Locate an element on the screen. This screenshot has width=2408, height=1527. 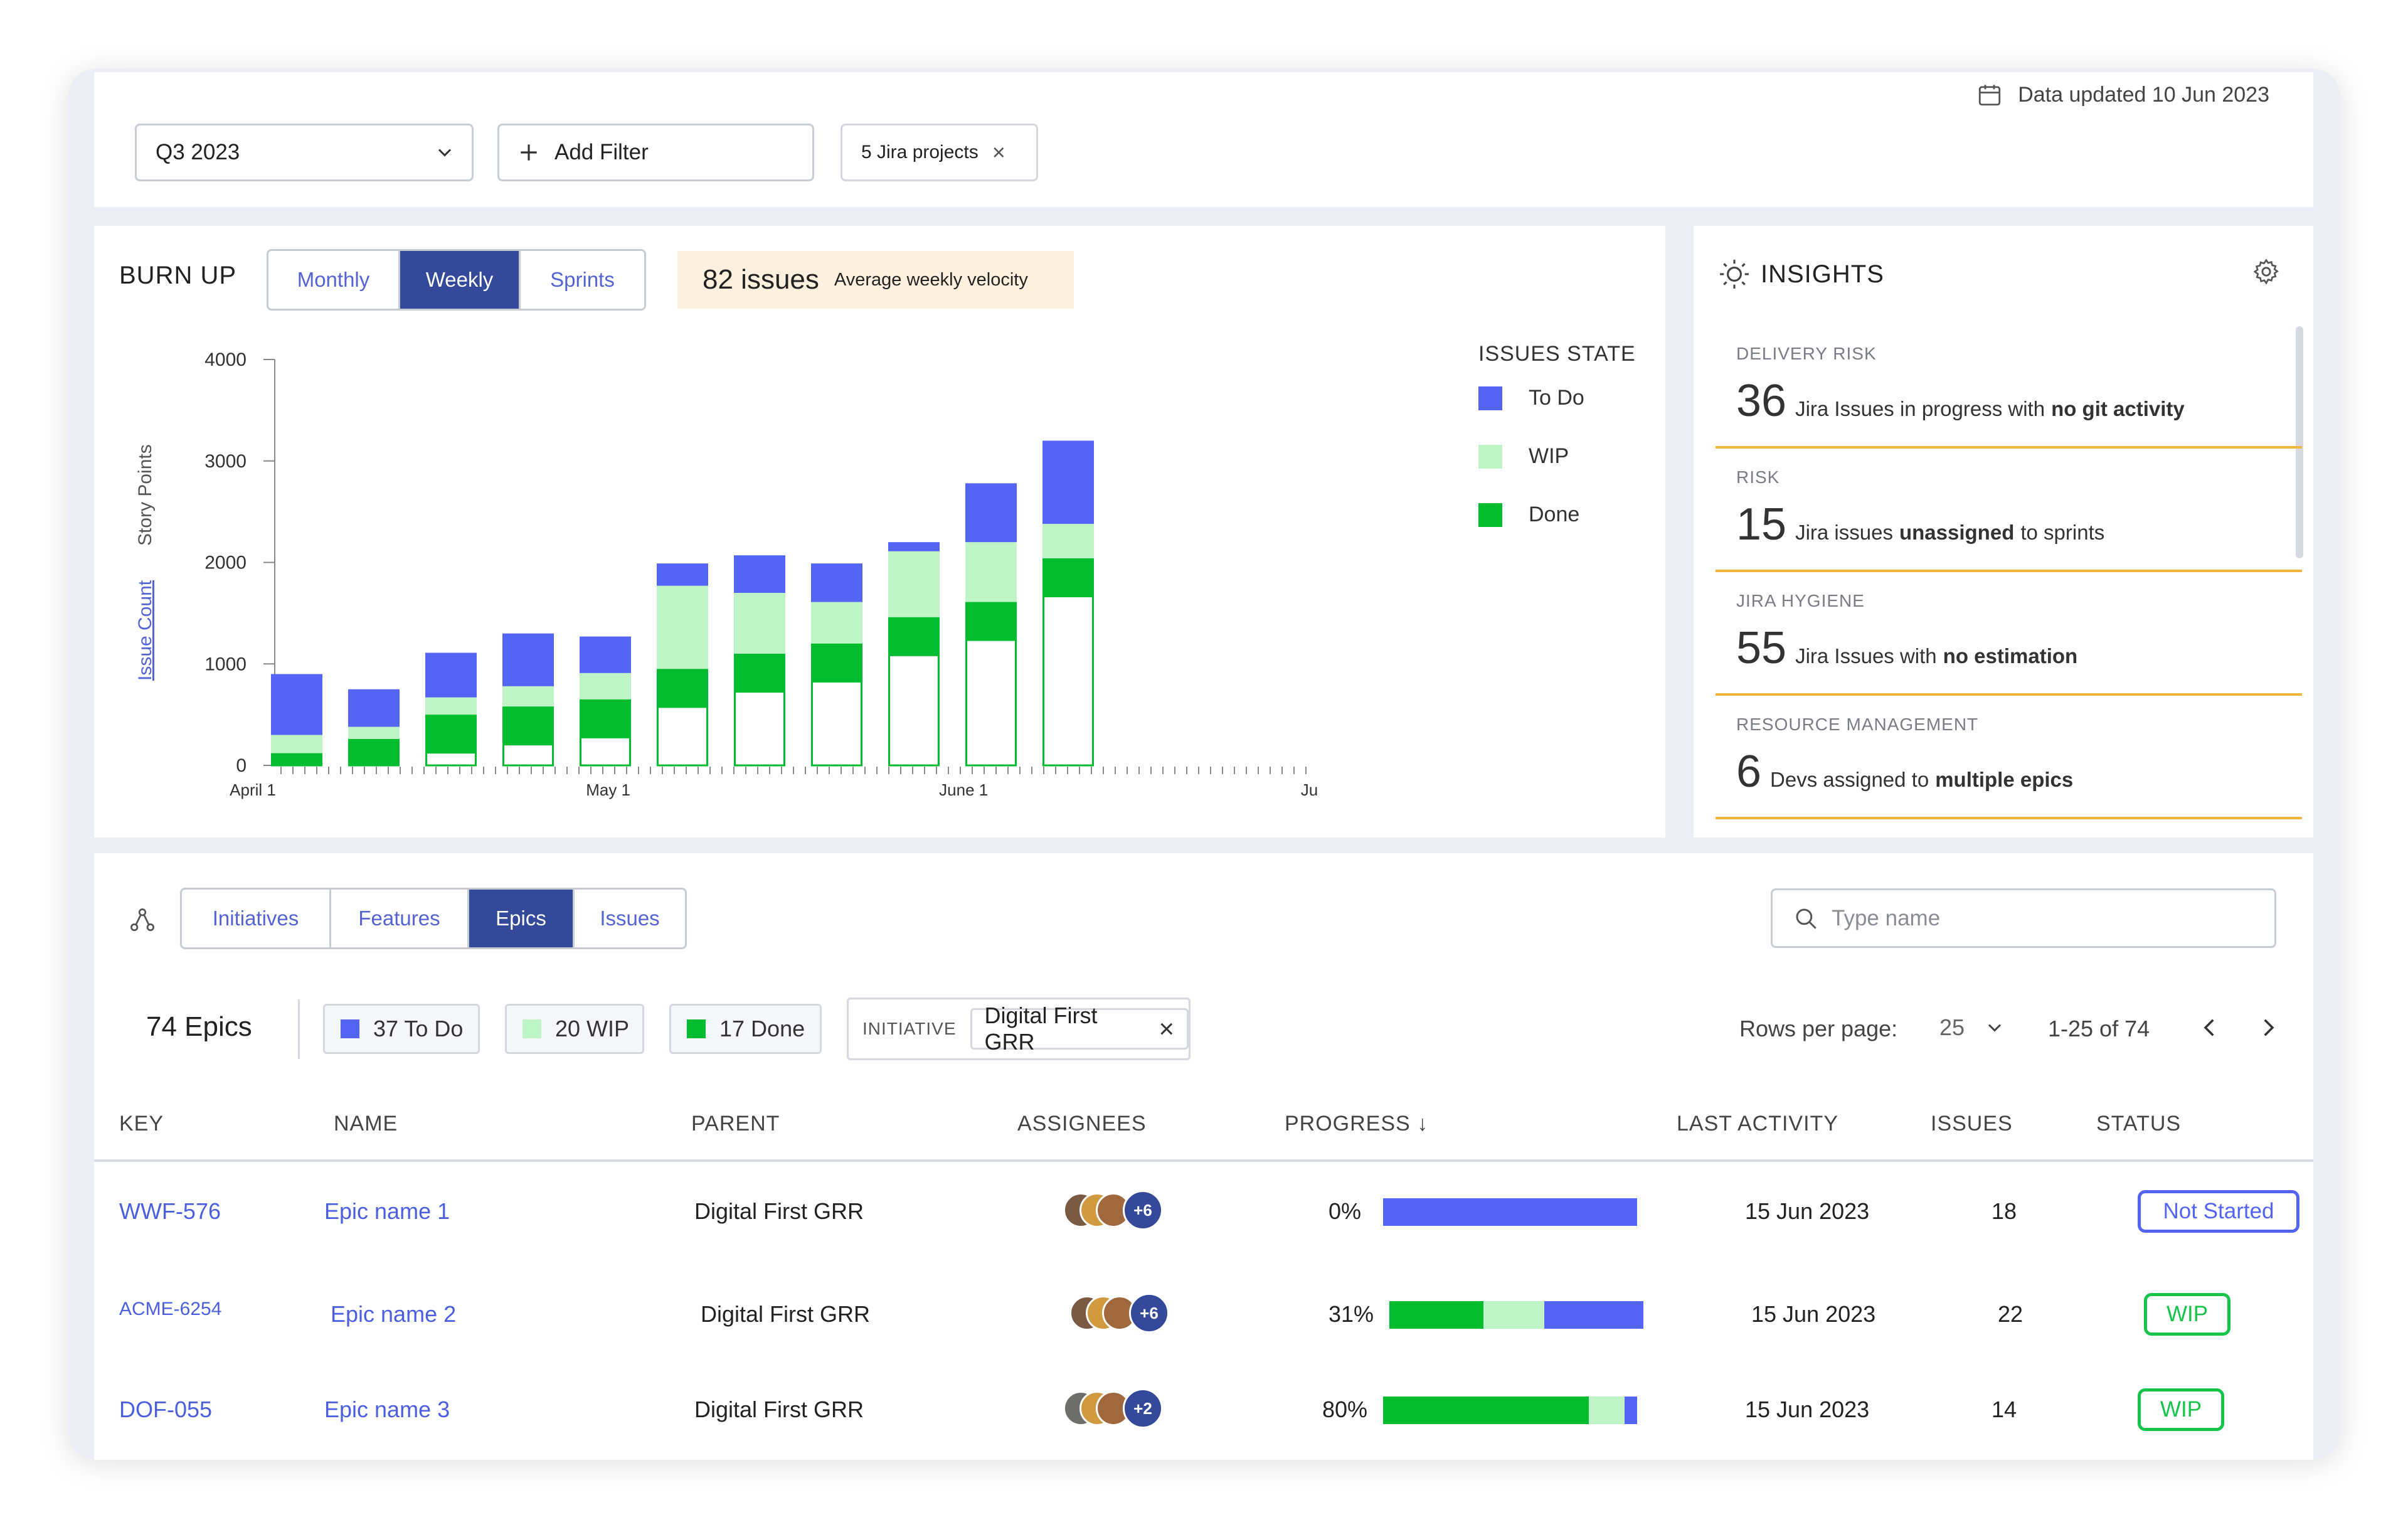
col-header-status: STATUS is located at coordinates (2139, 1124).